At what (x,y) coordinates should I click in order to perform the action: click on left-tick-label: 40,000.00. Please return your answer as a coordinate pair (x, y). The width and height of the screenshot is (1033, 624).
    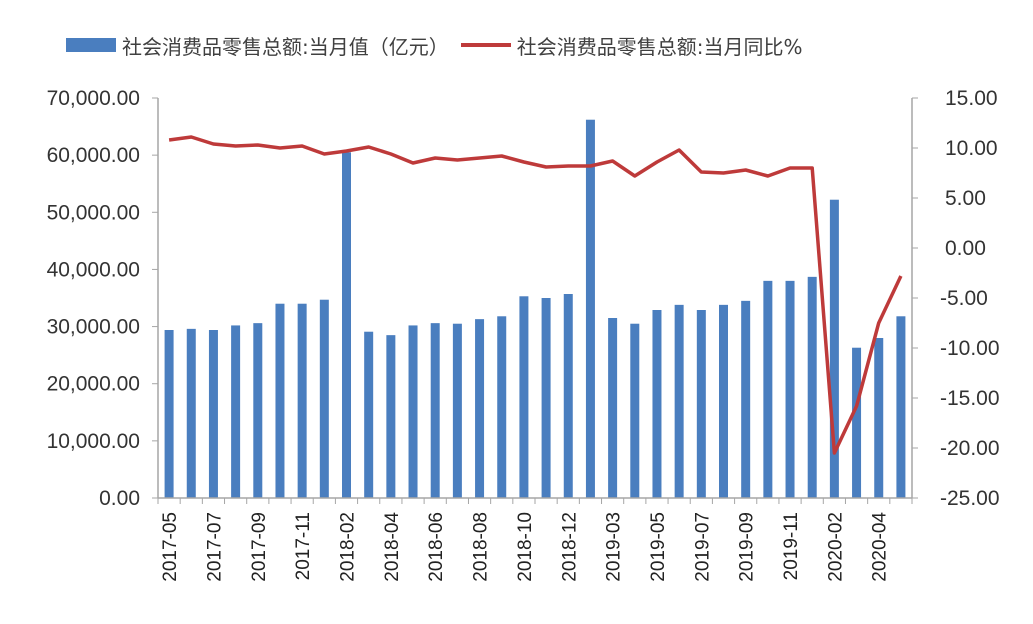
    Looking at the image, I should click on (93, 269).